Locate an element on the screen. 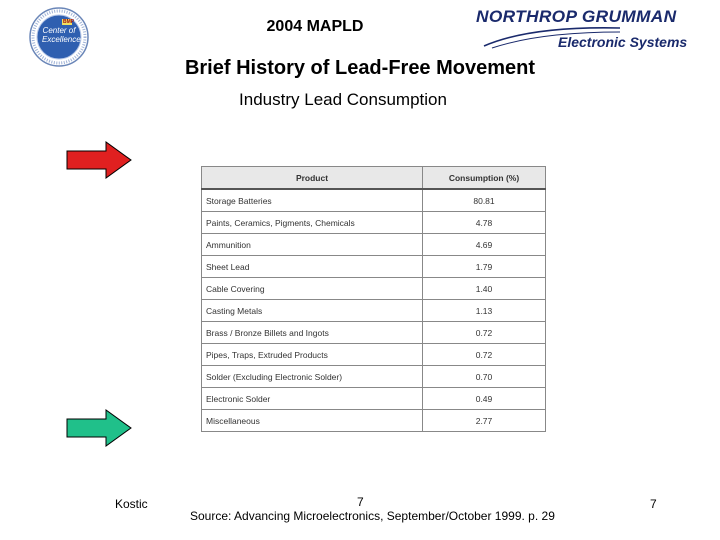  consumption-cell: 0.70 is located at coordinates (484, 377).